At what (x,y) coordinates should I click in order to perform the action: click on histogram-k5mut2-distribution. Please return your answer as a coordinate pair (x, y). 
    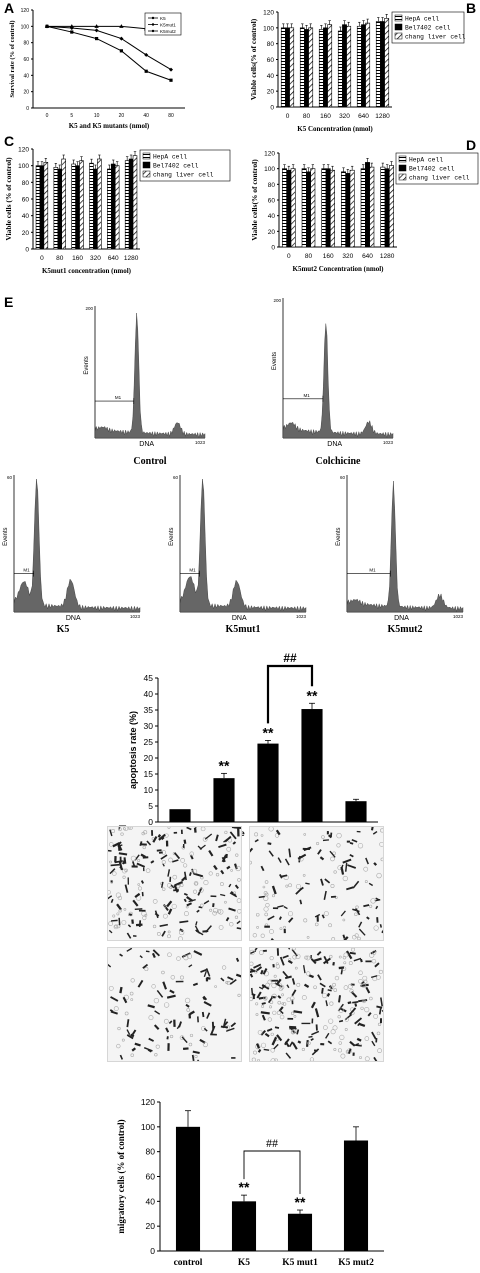
    Looking at the image, I should click on (405, 546).